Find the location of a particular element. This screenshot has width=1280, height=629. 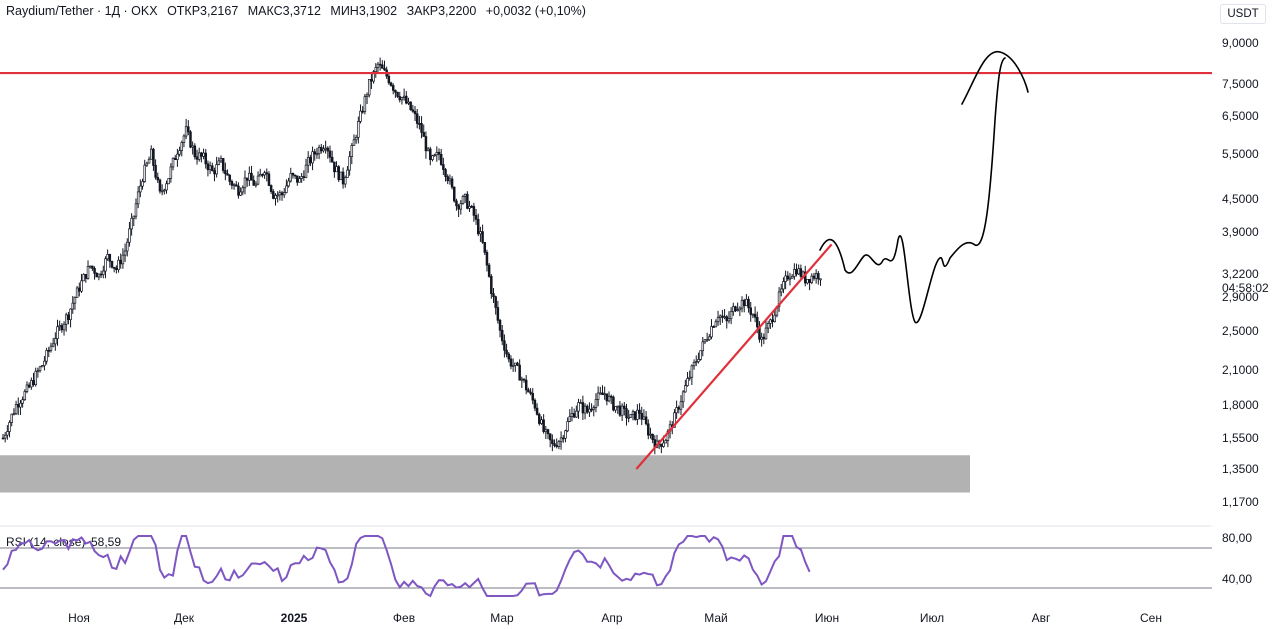

trendline is located at coordinates (734, 356).